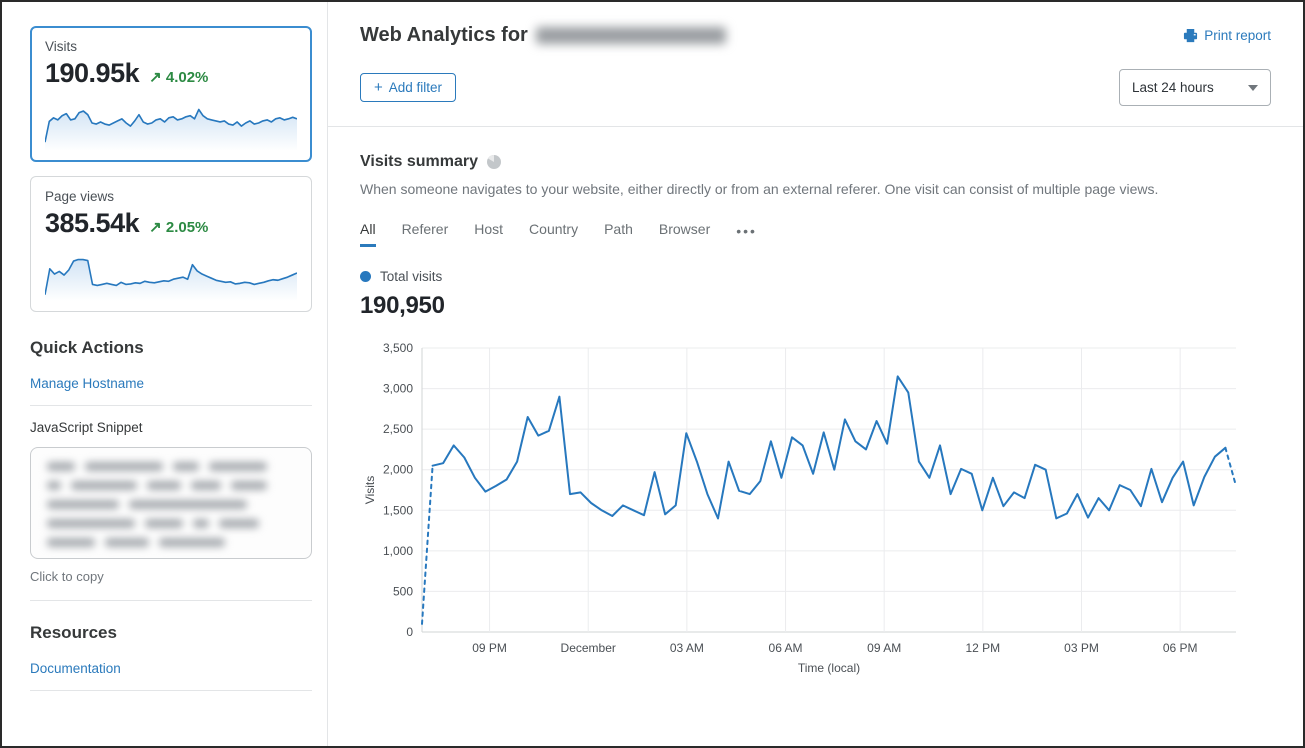 This screenshot has height=748, width=1305. Describe the element at coordinates (87, 347) in the screenshot. I see `quick-actions-title: Quick Actions` at that location.